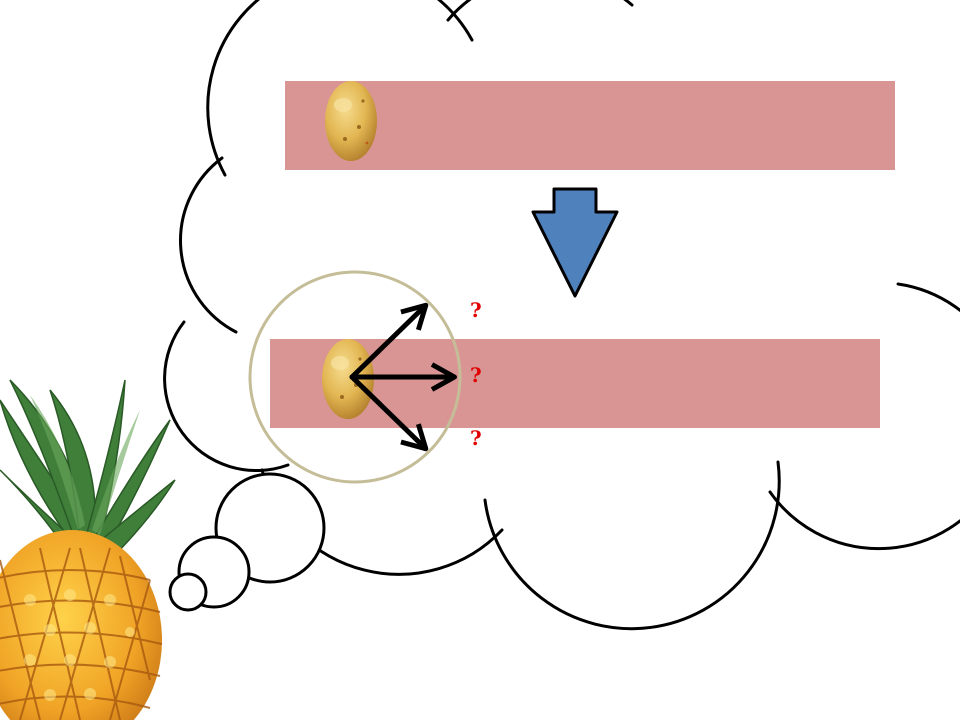  What do you see at coordinates (476, 438) in the screenshot?
I see `question-mark-bottom: ?` at bounding box center [476, 438].